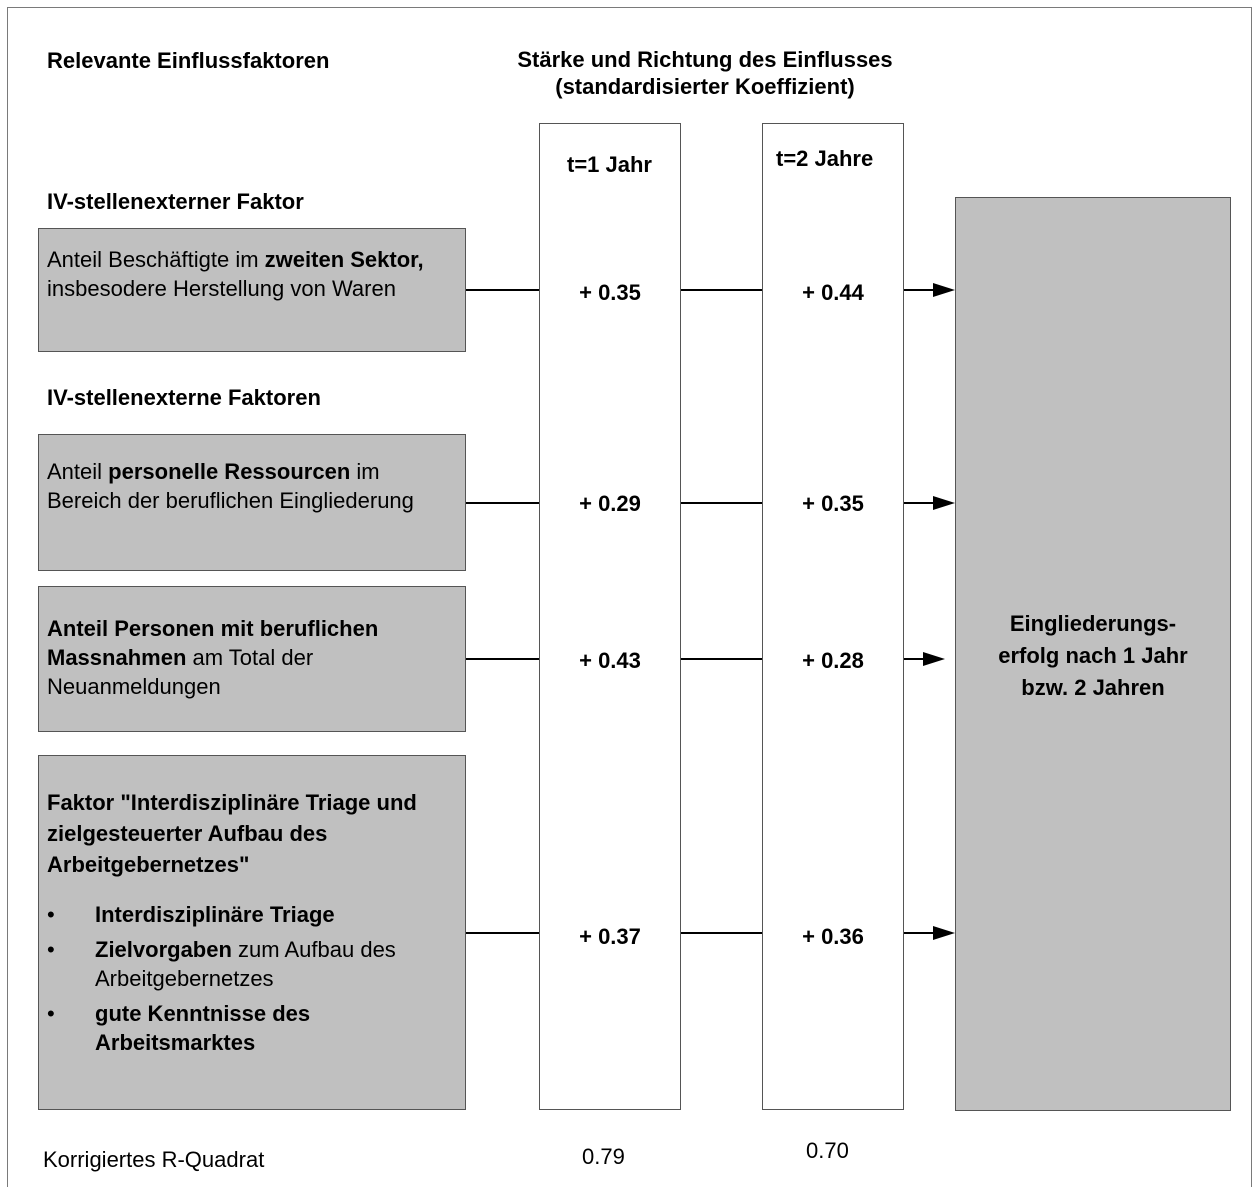 The height and width of the screenshot is (1190, 1255). What do you see at coordinates (180, 672) in the screenshot?
I see `factor-3-part-b: am Total der Neuanmeldungen` at bounding box center [180, 672].